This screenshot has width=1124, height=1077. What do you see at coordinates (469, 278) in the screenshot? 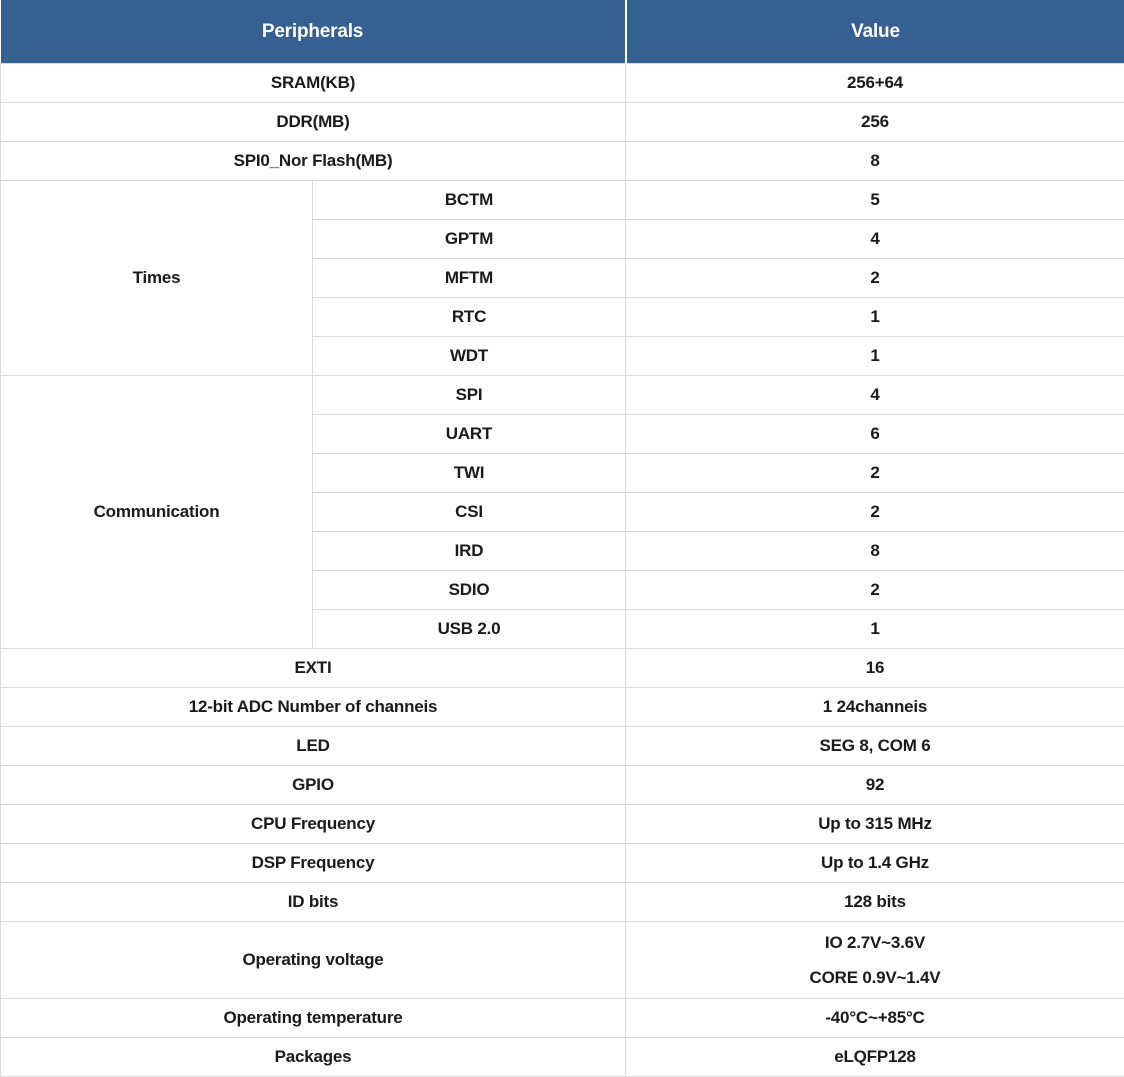
I see `sub-row-label: MFTM` at bounding box center [469, 278].